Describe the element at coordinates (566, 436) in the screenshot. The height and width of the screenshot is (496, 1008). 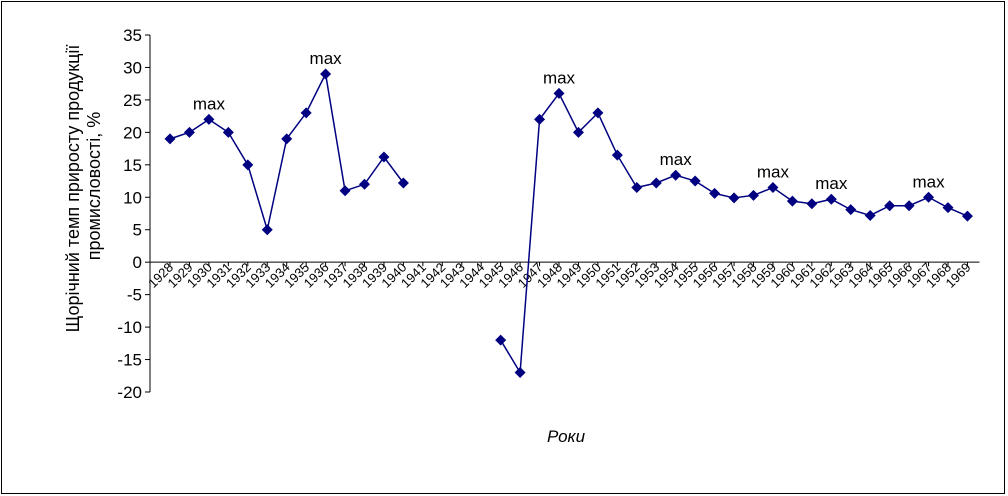
I see `x-axis-title: Роки` at that location.